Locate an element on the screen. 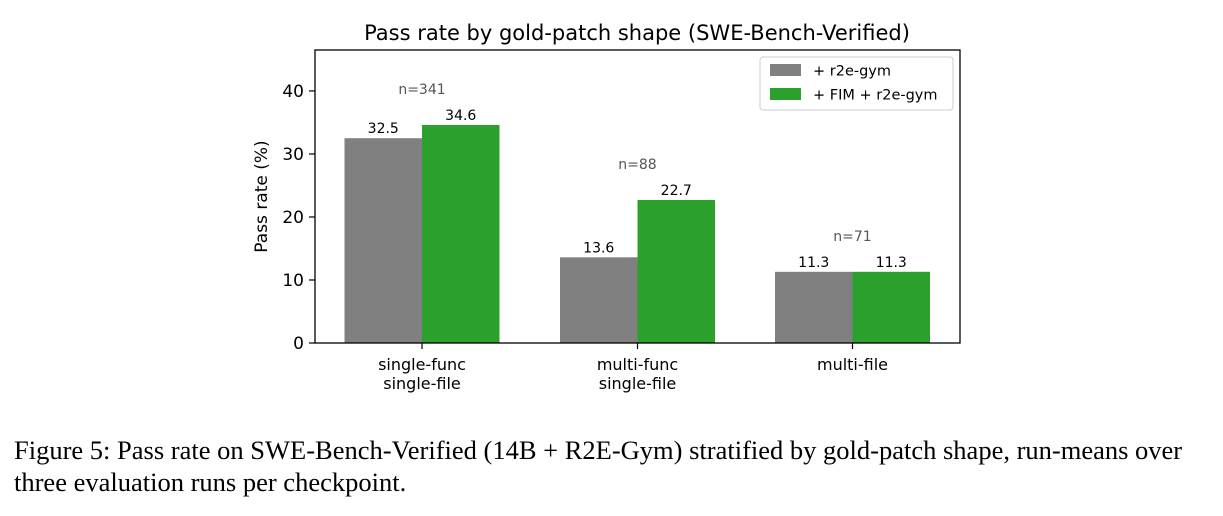 This screenshot has height=516, width=1223. y-tick-label: 30 is located at coordinates (293, 155).